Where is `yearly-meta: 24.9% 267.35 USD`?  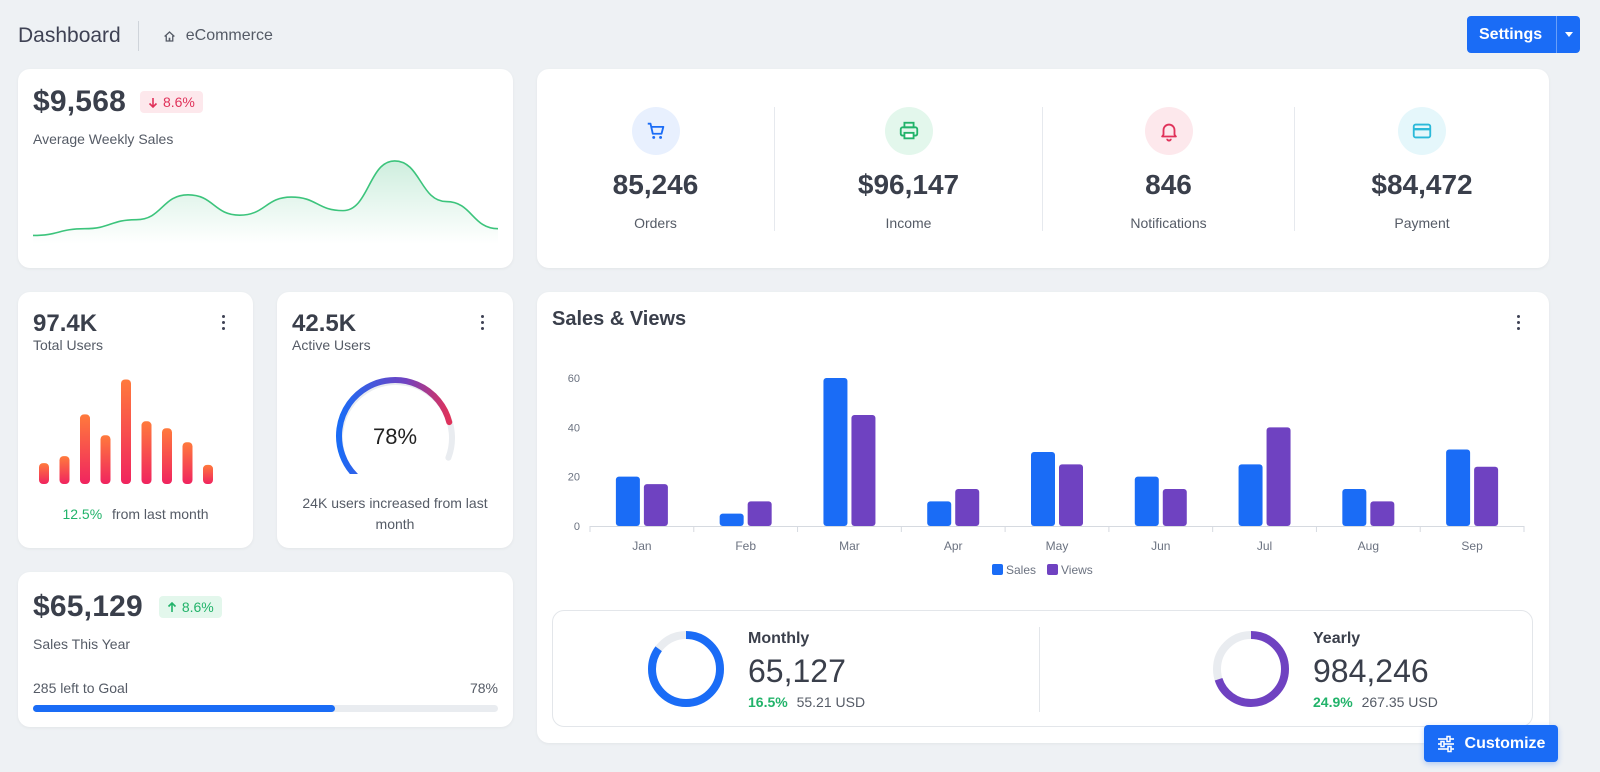 yearly-meta: 24.9% 267.35 USD is located at coordinates (1375, 702).